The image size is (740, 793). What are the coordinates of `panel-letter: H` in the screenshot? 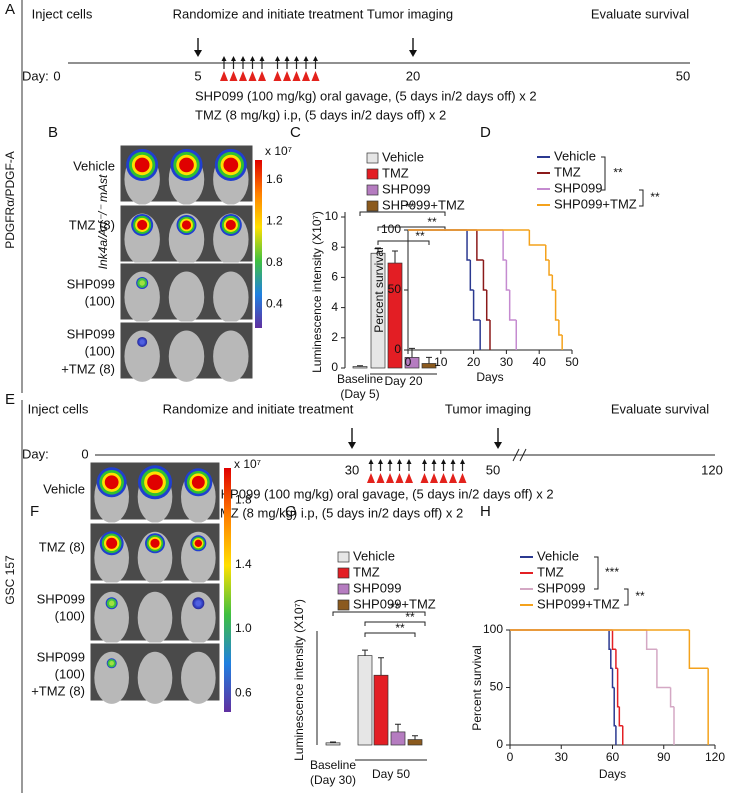 It's located at (485, 511).